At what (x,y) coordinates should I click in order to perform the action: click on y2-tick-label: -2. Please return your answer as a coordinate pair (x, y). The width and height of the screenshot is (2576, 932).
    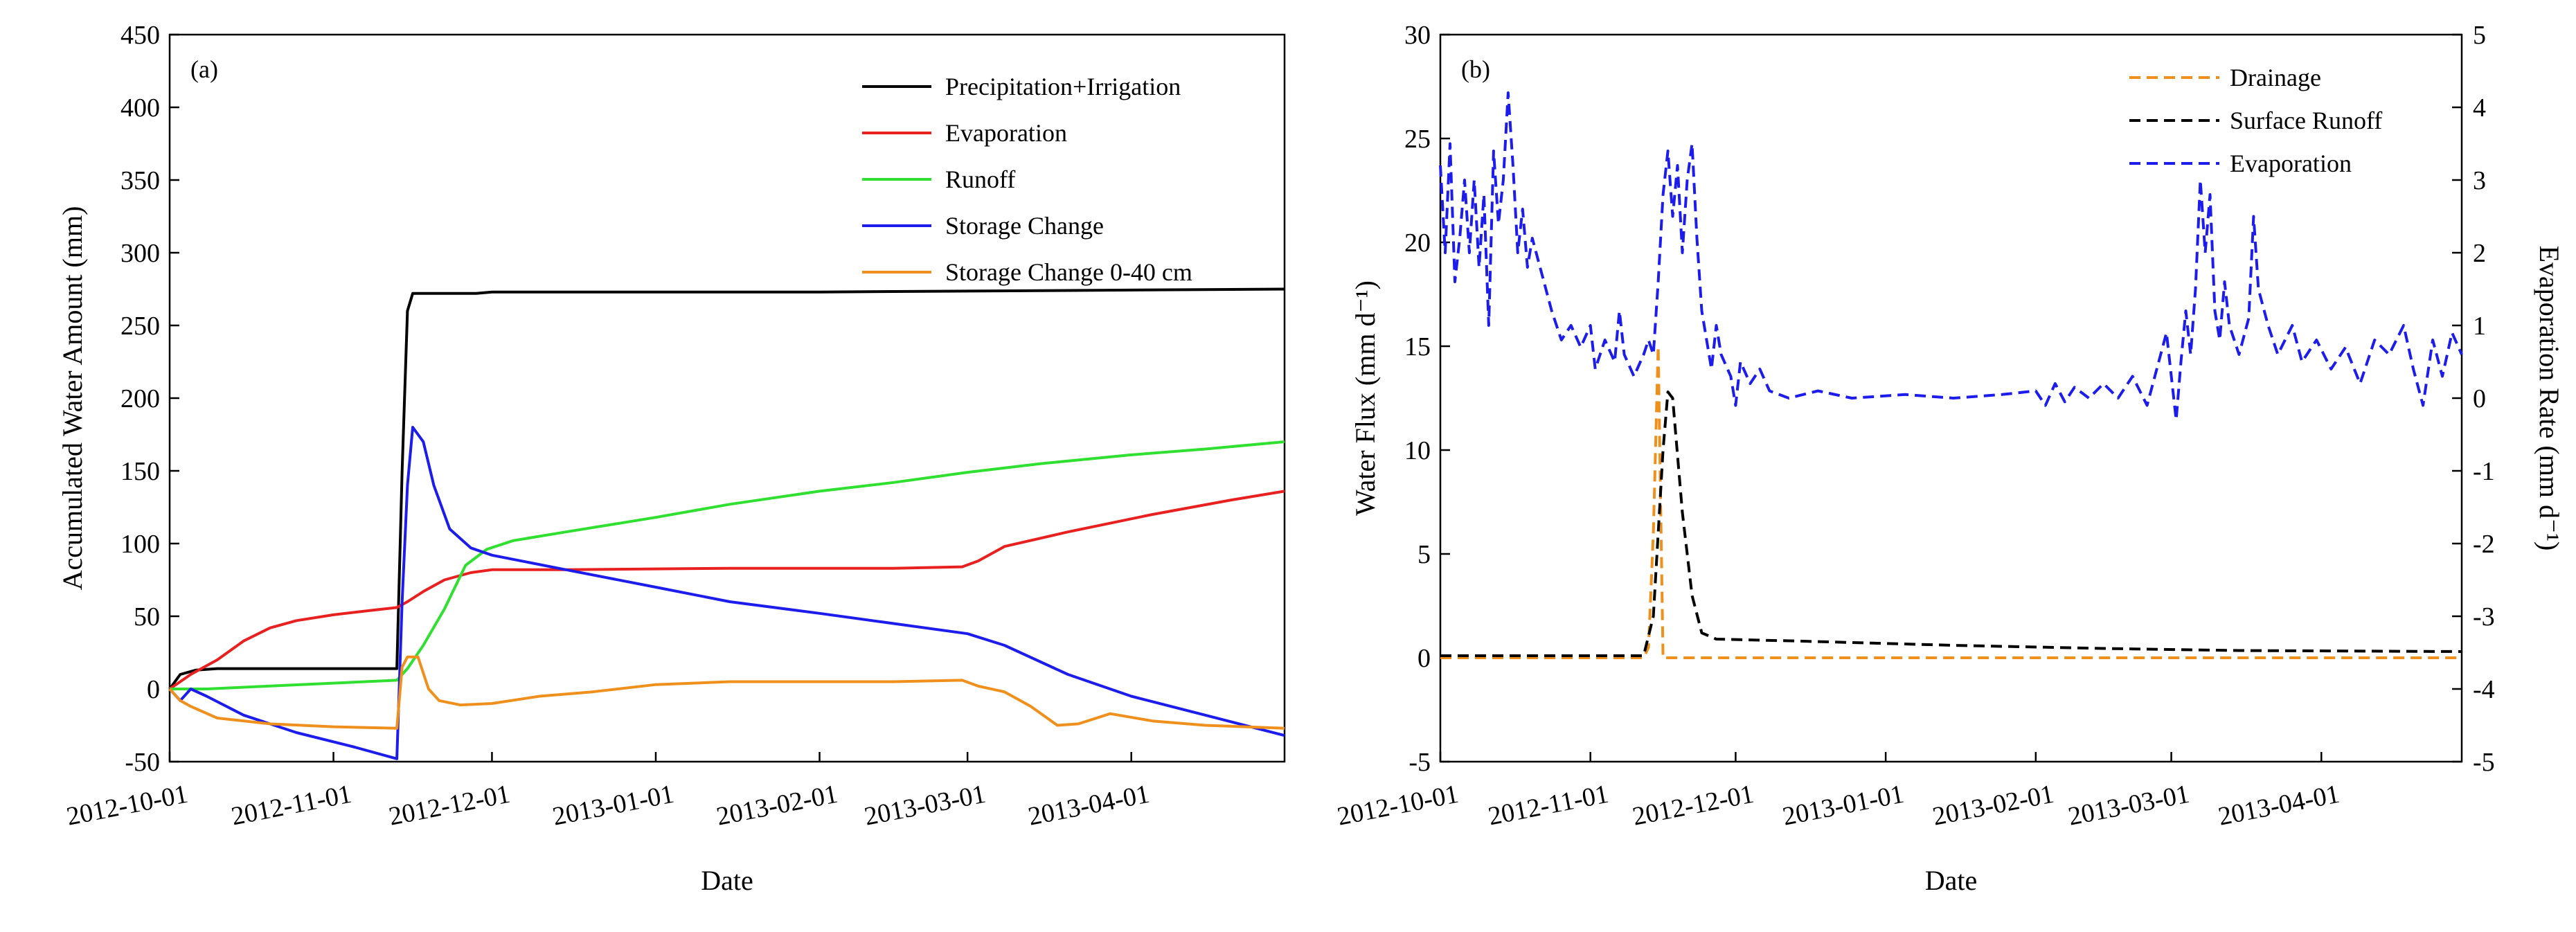
    Looking at the image, I should click on (2484, 544).